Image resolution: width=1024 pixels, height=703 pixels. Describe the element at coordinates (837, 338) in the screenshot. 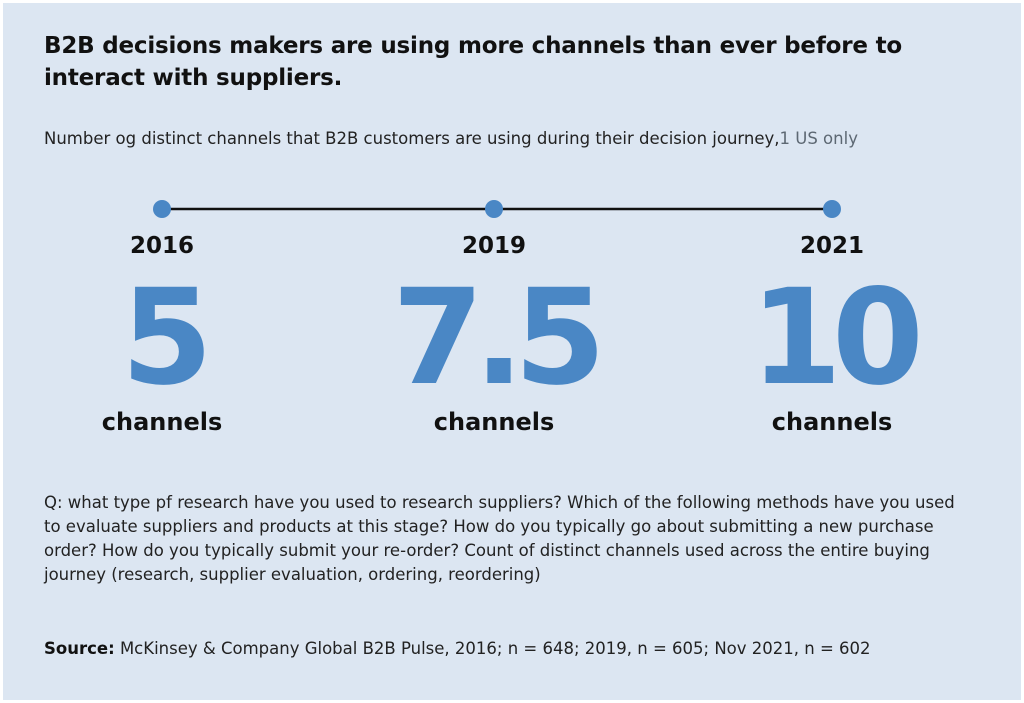

I see `channel-count-2021: 10` at that location.